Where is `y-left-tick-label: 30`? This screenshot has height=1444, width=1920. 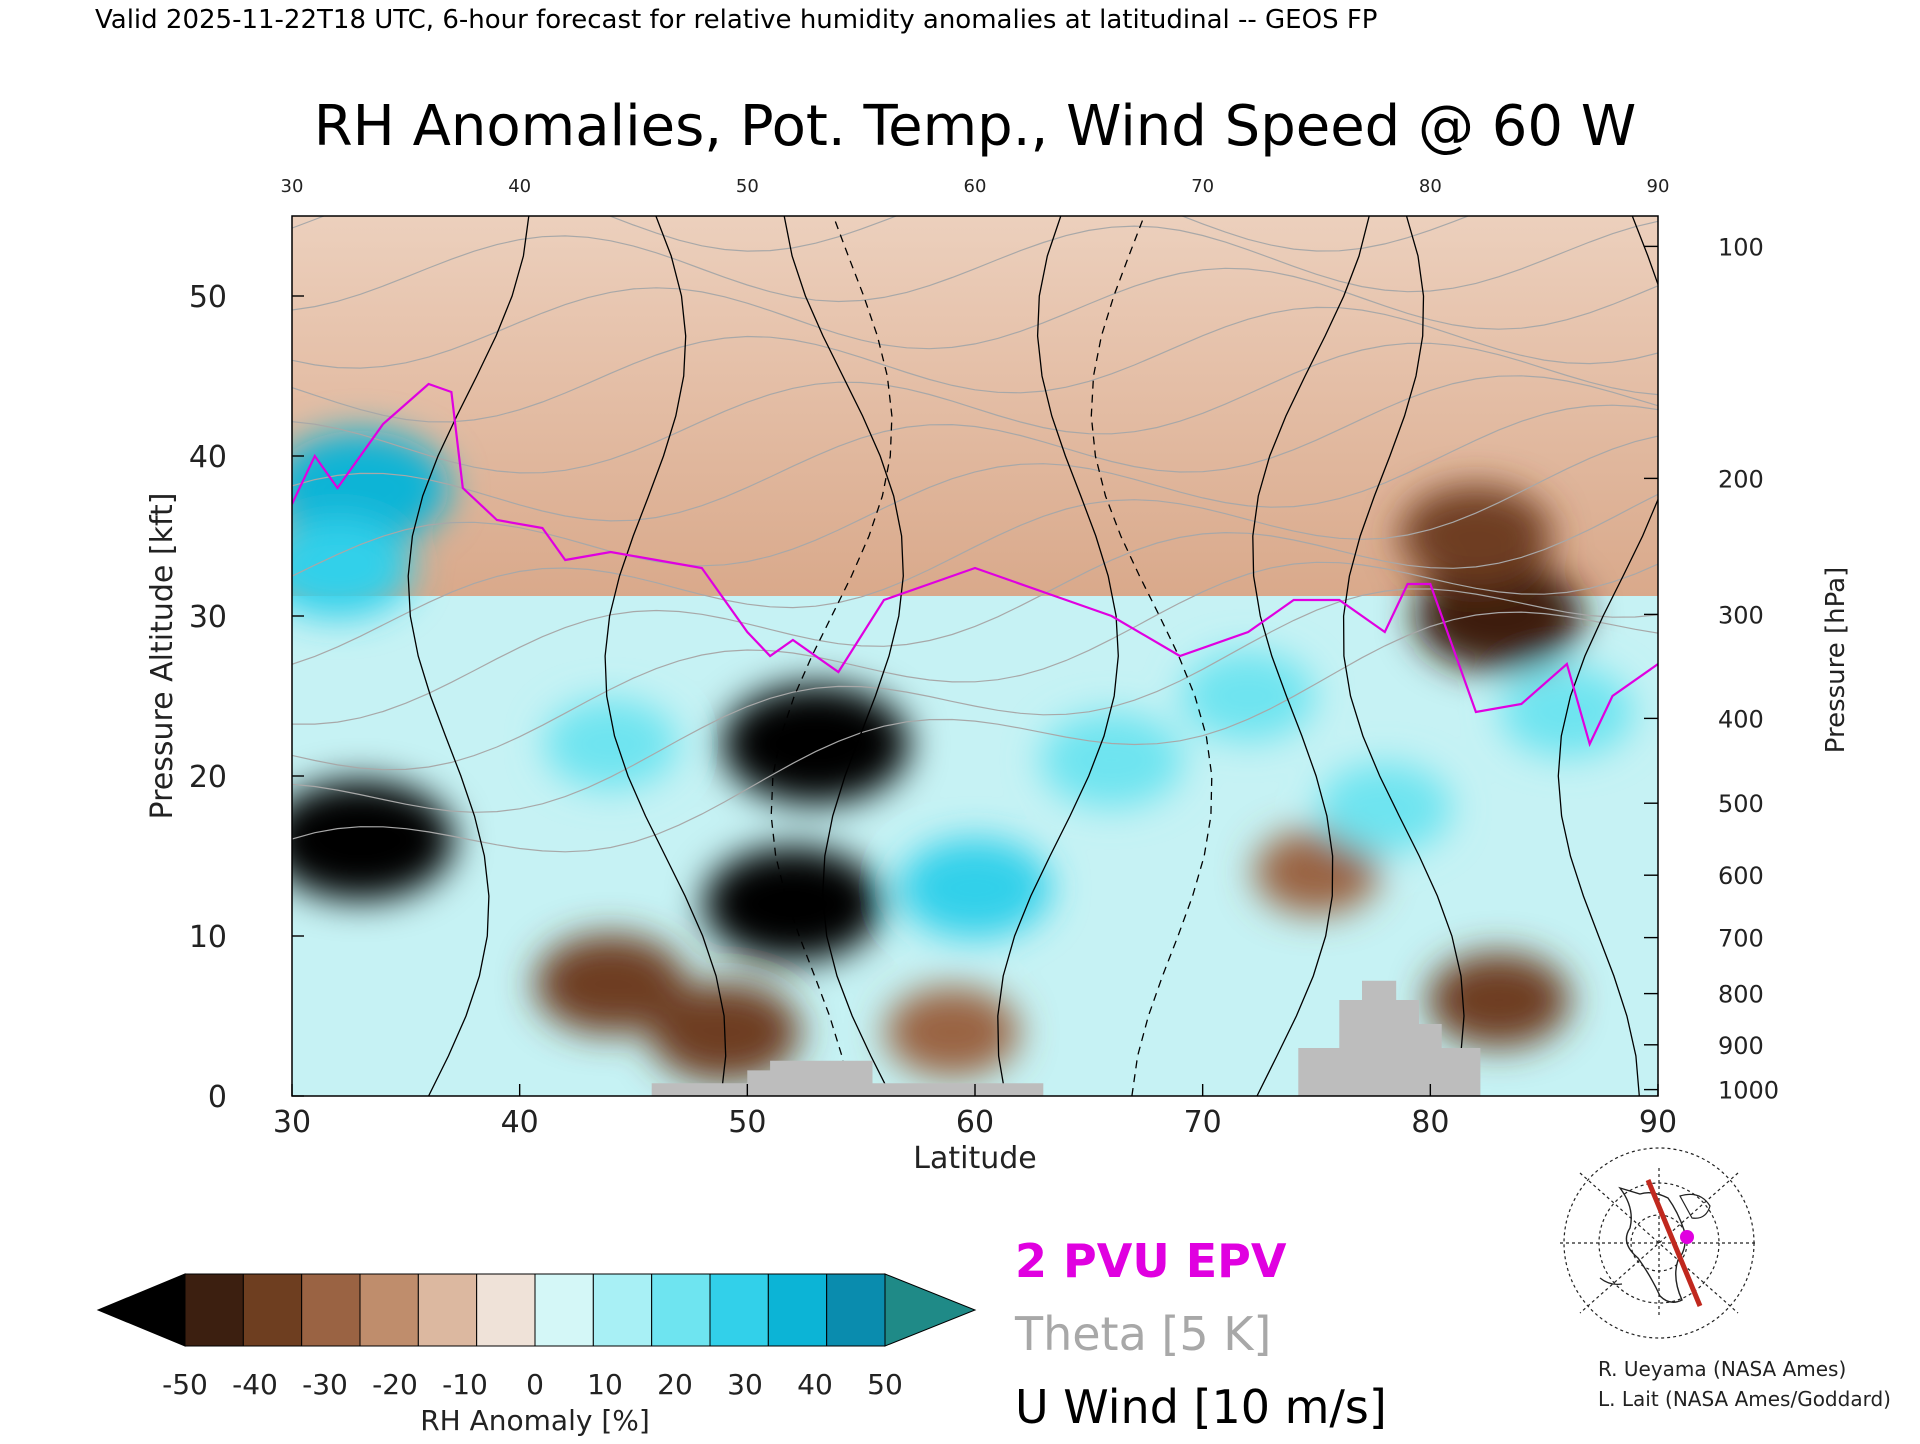
y-left-tick-label: 30 is located at coordinates (208, 617).